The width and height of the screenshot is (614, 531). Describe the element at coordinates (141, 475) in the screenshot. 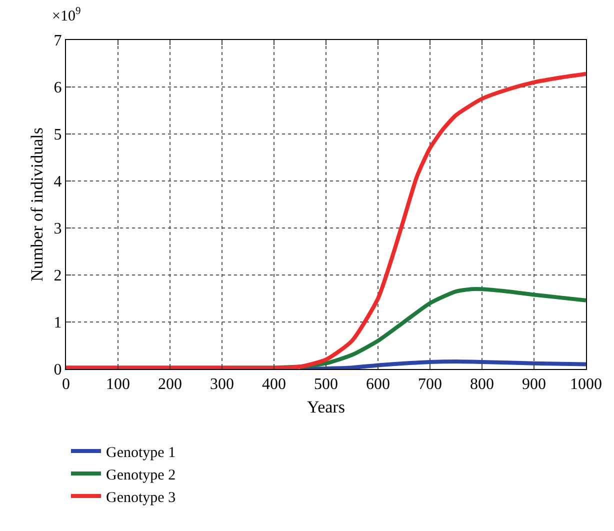

I see `legend-label: Genotype 2` at that location.